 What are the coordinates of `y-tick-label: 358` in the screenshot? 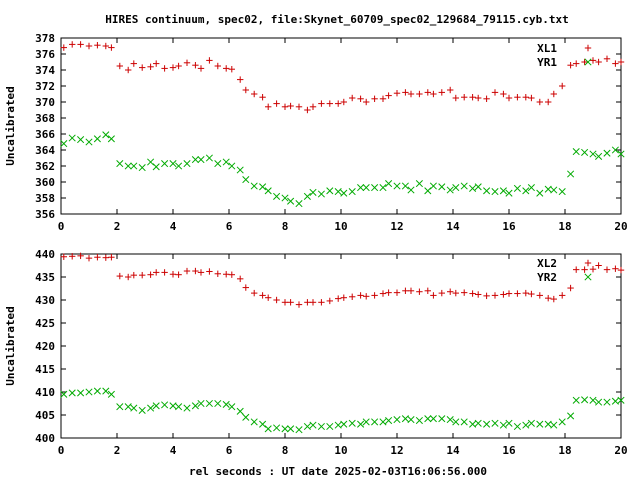 It's located at (45, 198).